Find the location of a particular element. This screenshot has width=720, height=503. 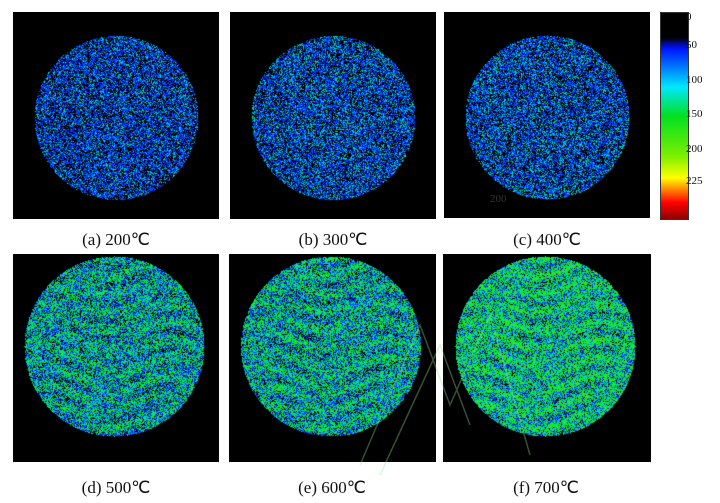

colorbar-tick: 0 is located at coordinates (689, 17).